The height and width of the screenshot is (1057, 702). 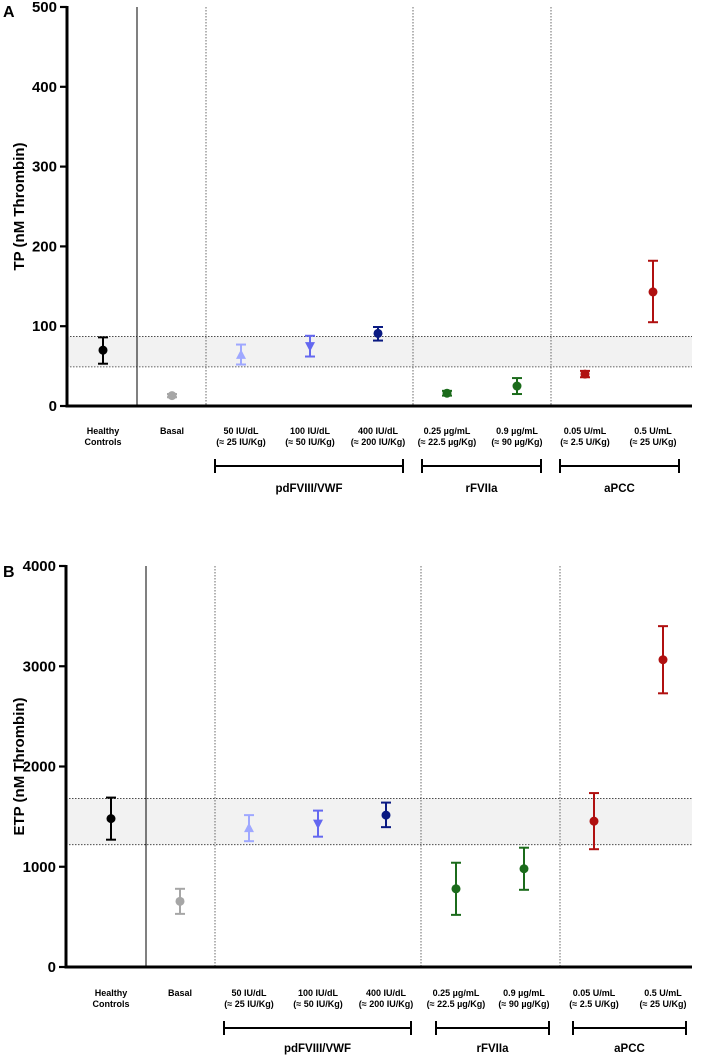 What do you see at coordinates (44, 167) in the screenshot?
I see `y-tick-label: 300` at bounding box center [44, 167].